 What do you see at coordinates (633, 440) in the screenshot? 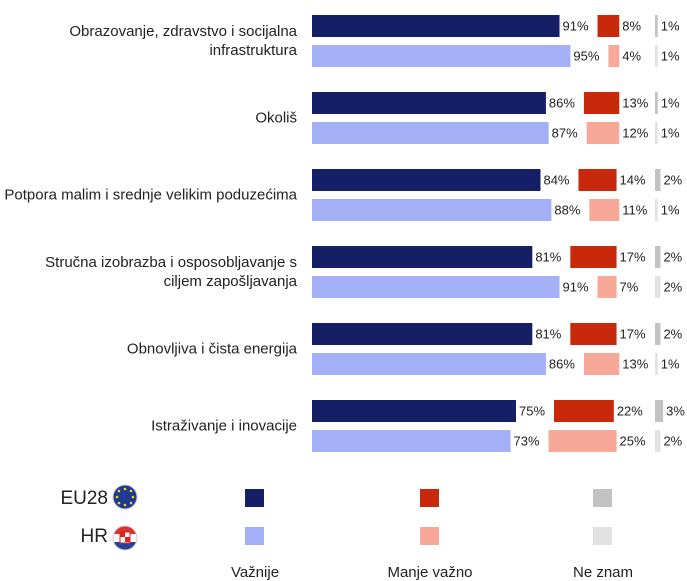
I see `value-label: 25%` at bounding box center [633, 440].